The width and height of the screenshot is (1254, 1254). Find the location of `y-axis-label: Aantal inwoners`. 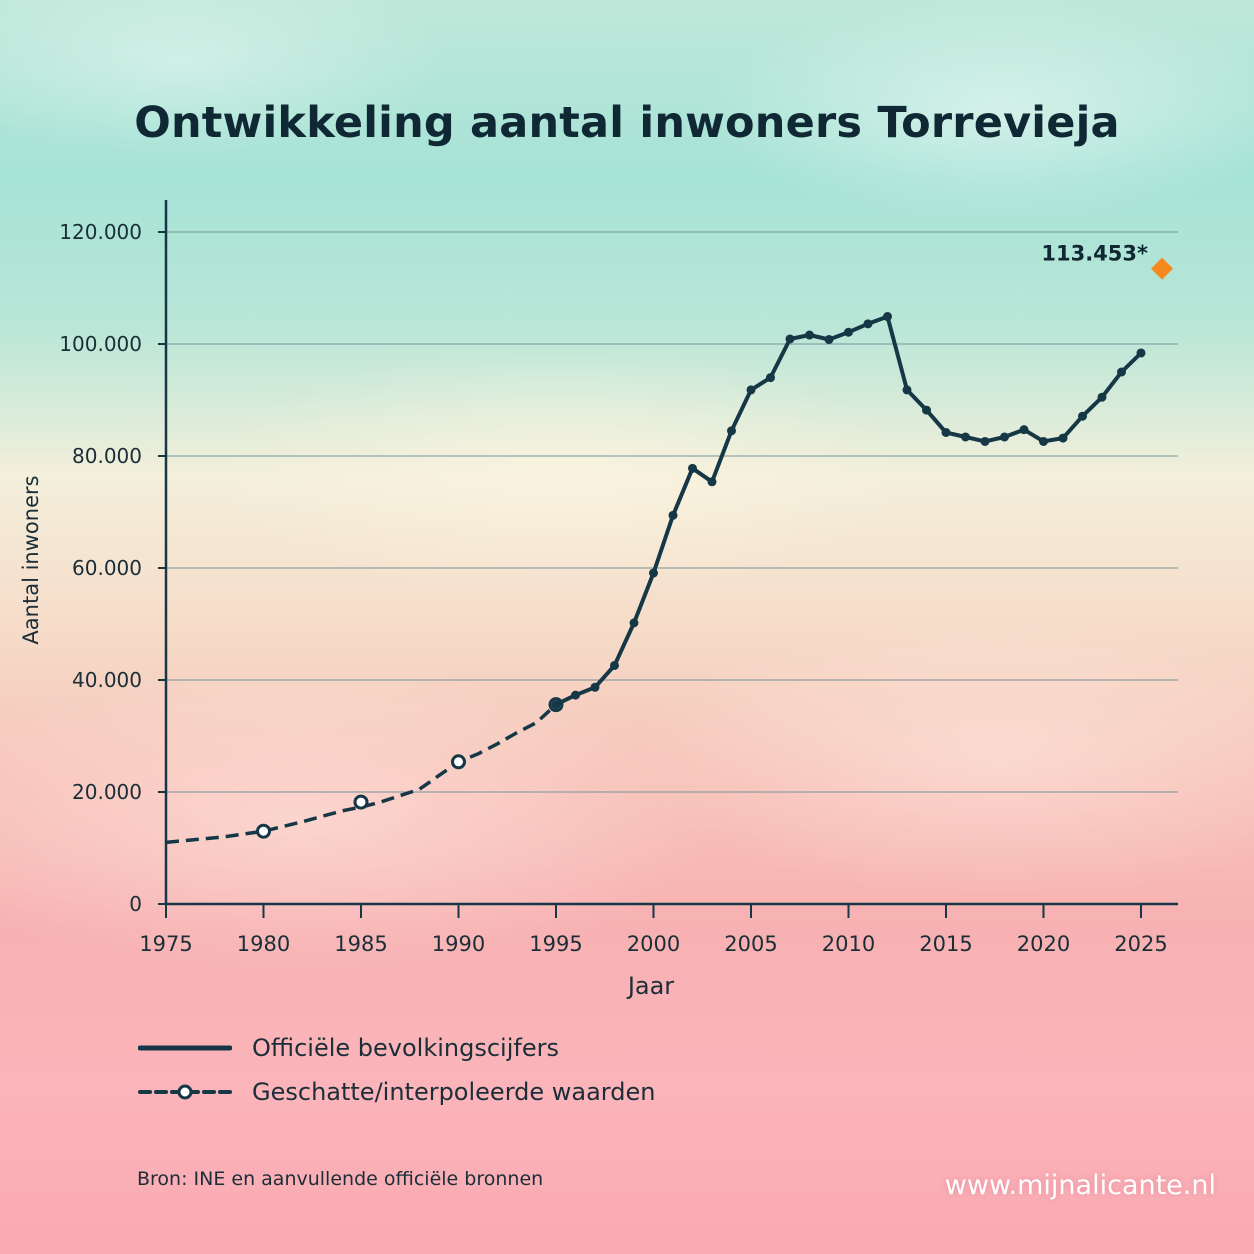

y-axis-label: Aantal inwoners is located at coordinates (31, 559).